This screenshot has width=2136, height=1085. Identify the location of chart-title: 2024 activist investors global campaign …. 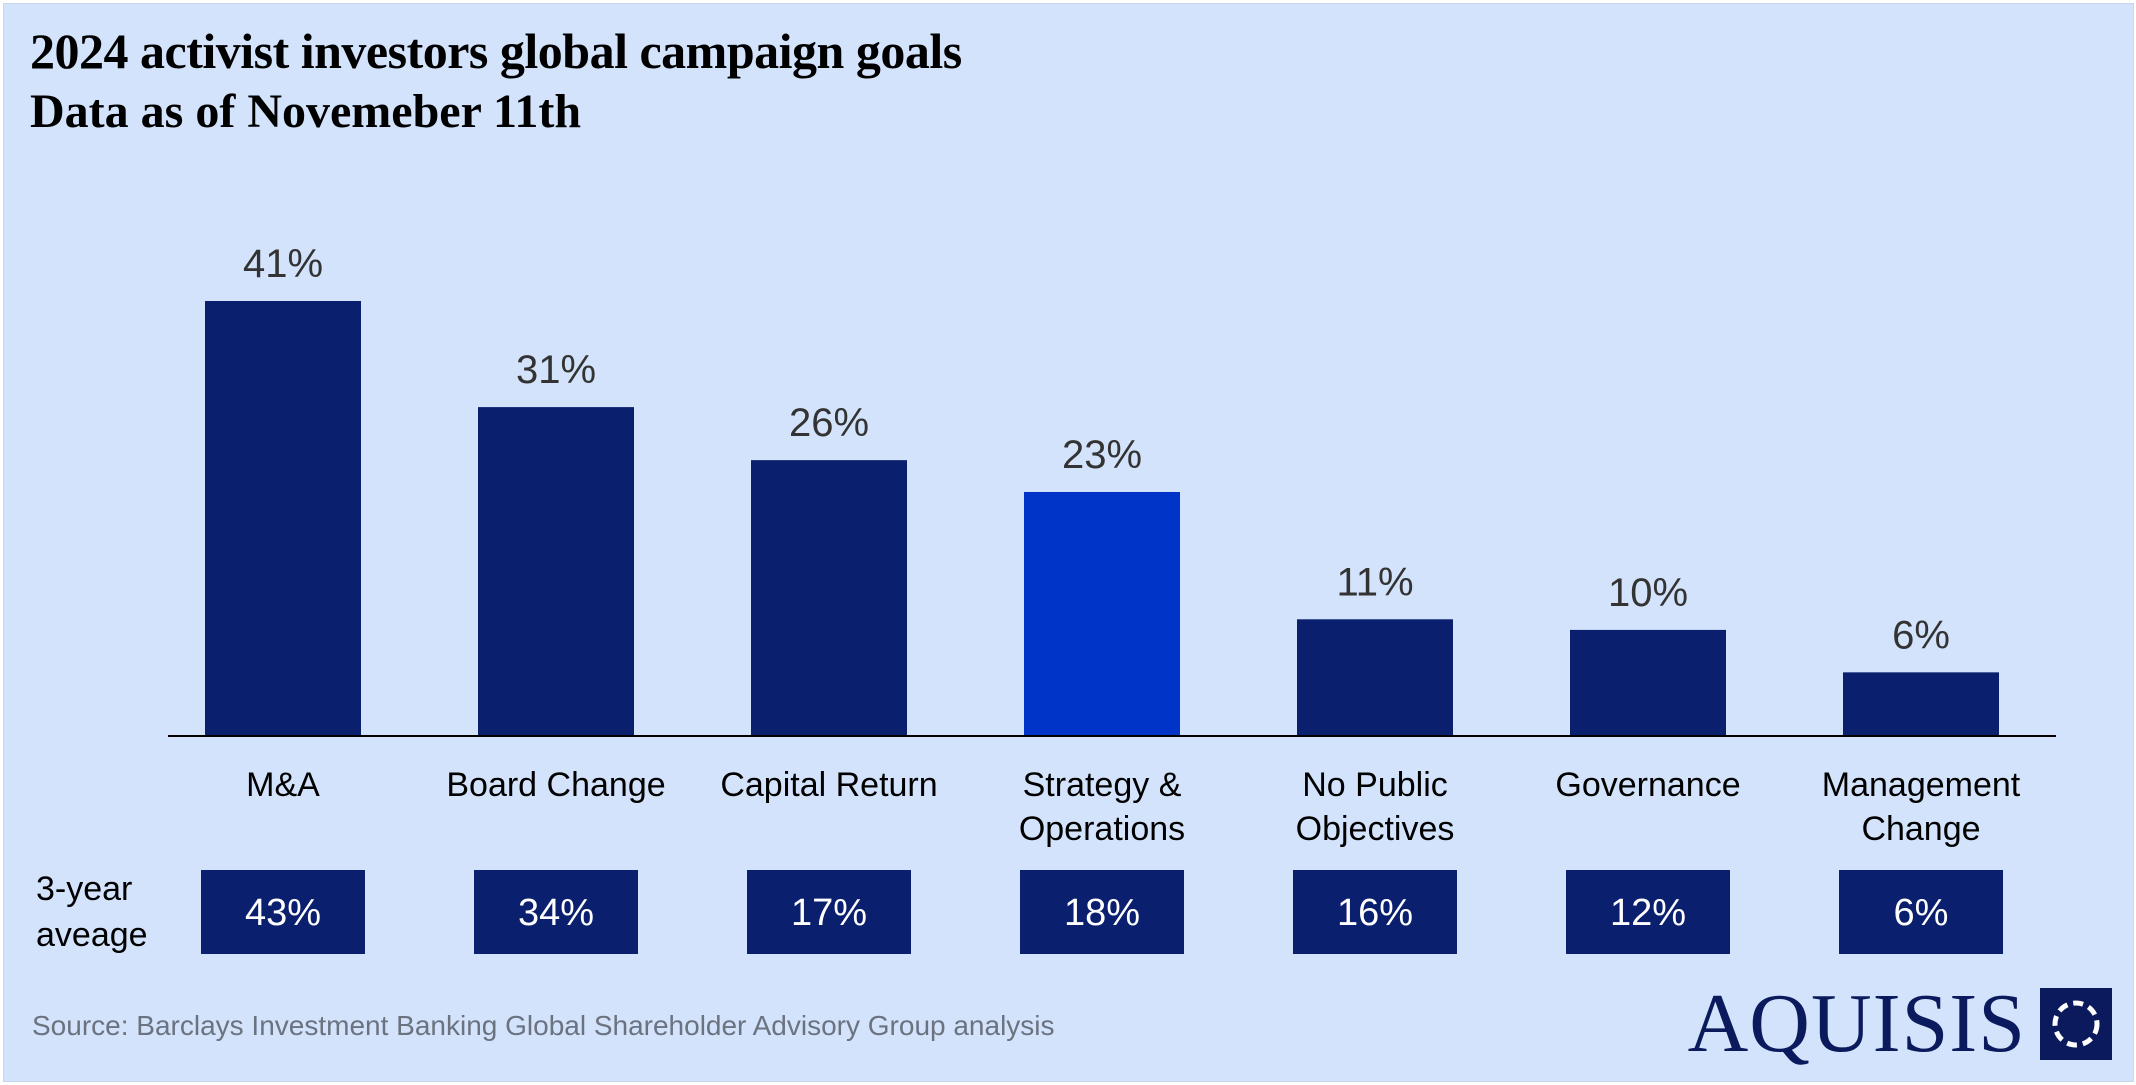
(496, 51).